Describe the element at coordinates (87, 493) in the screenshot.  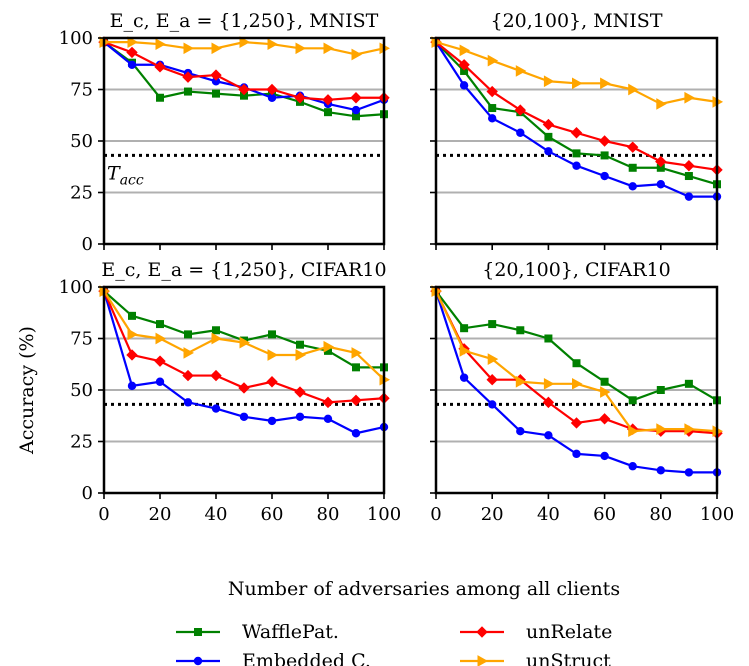
I see `y-tick-label: 0` at that location.